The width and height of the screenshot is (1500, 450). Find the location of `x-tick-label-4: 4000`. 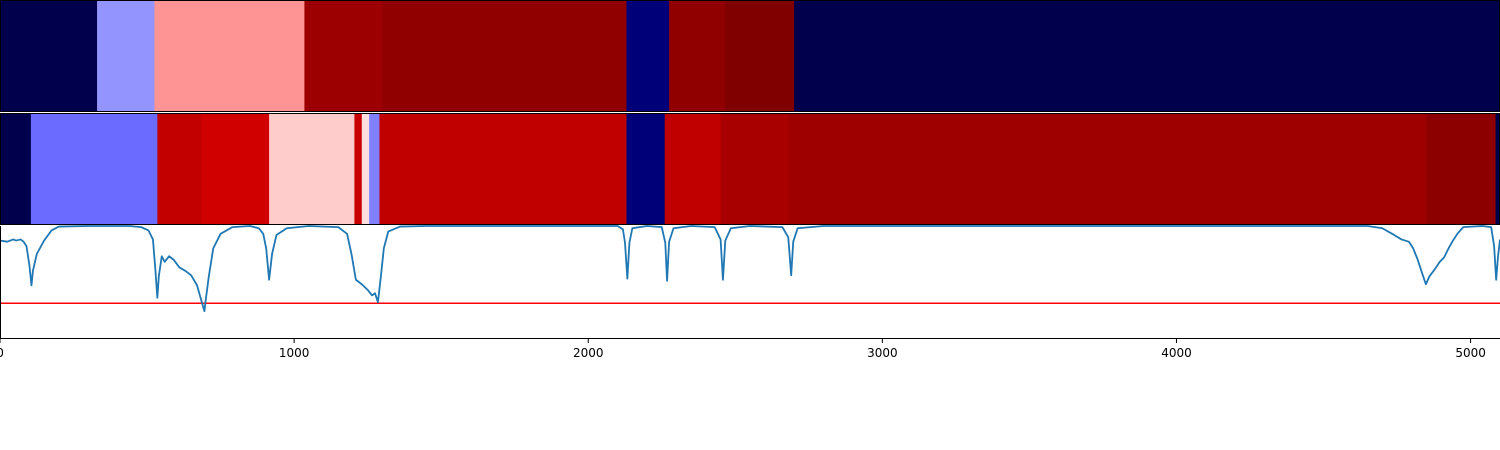

x-tick-label-4: 4000 is located at coordinates (1176, 353).